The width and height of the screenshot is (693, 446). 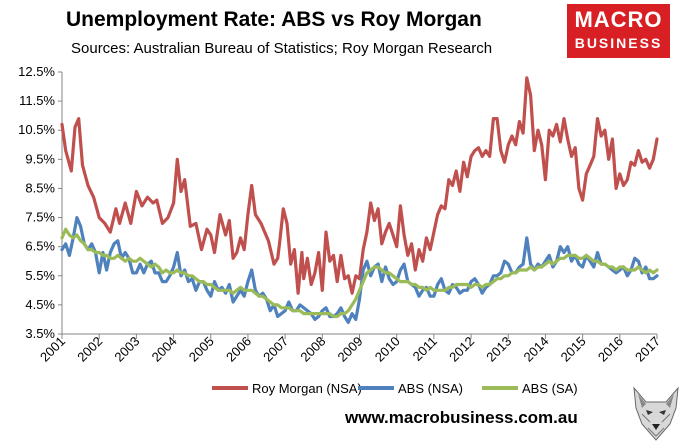 I want to click on y-tick-label: 8.5%, so click(x=40, y=187).